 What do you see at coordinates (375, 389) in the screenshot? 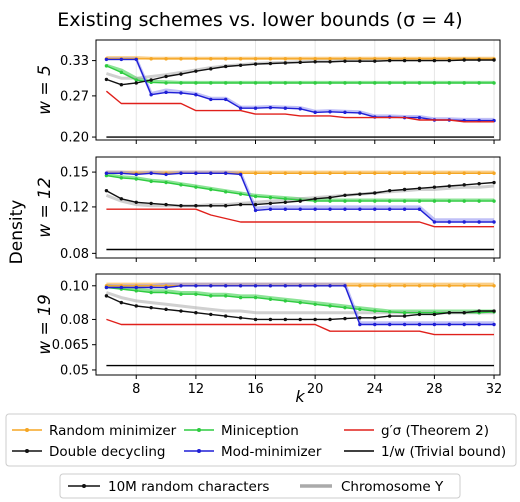
I see `x-tick-label: 24` at bounding box center [375, 389].